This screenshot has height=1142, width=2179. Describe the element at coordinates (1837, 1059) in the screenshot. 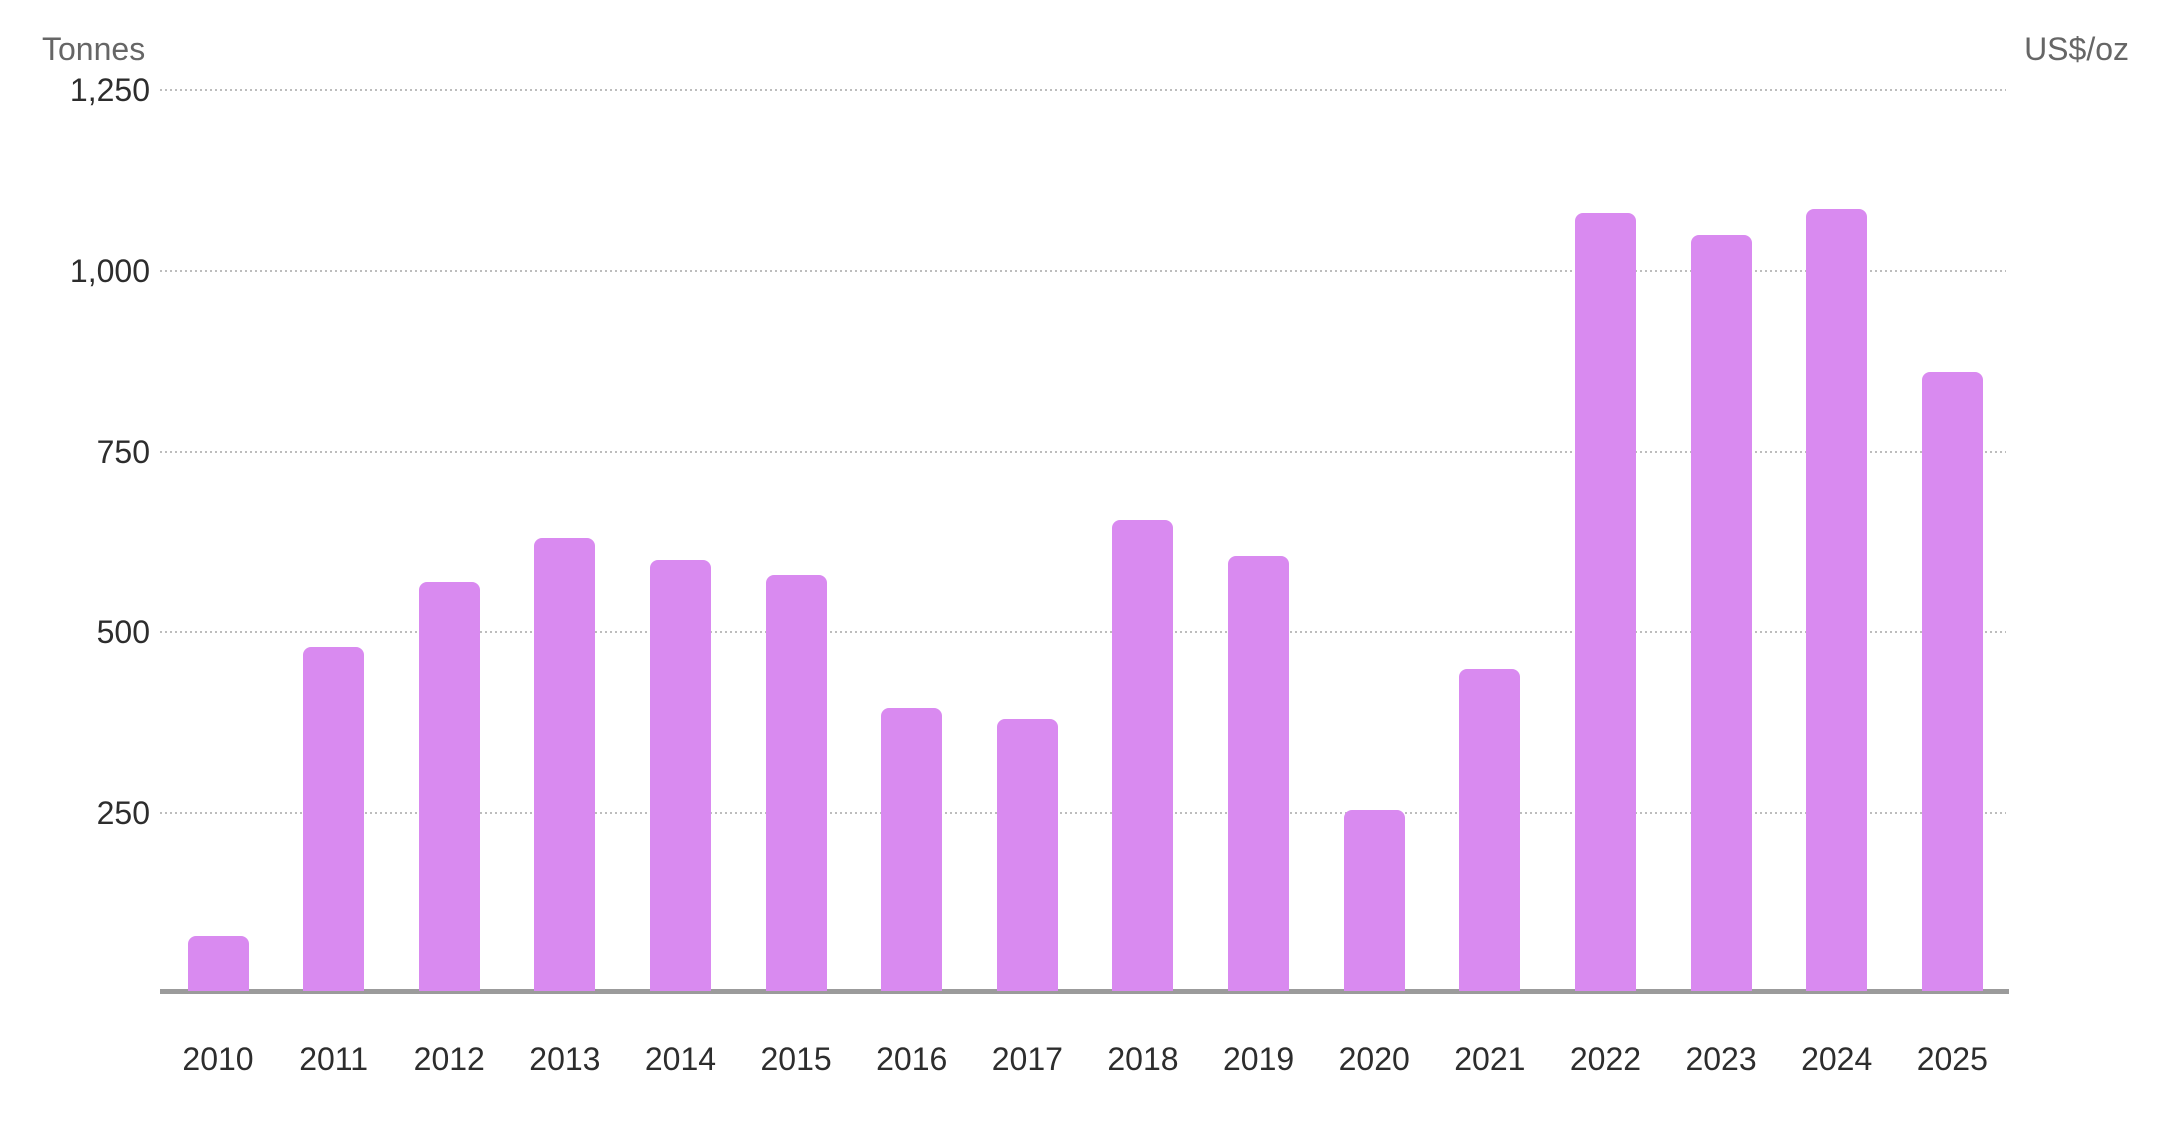

I see `x-tick-label-2024: 2024` at that location.